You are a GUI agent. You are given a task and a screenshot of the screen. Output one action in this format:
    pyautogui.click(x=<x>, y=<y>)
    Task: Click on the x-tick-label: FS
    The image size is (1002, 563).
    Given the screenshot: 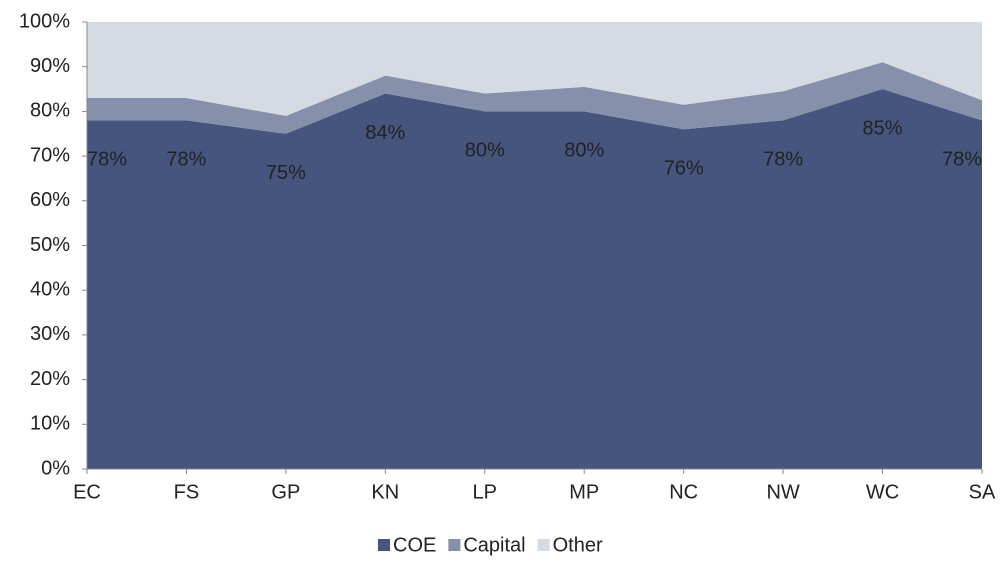 What is the action you would take?
    pyautogui.click(x=187, y=492)
    